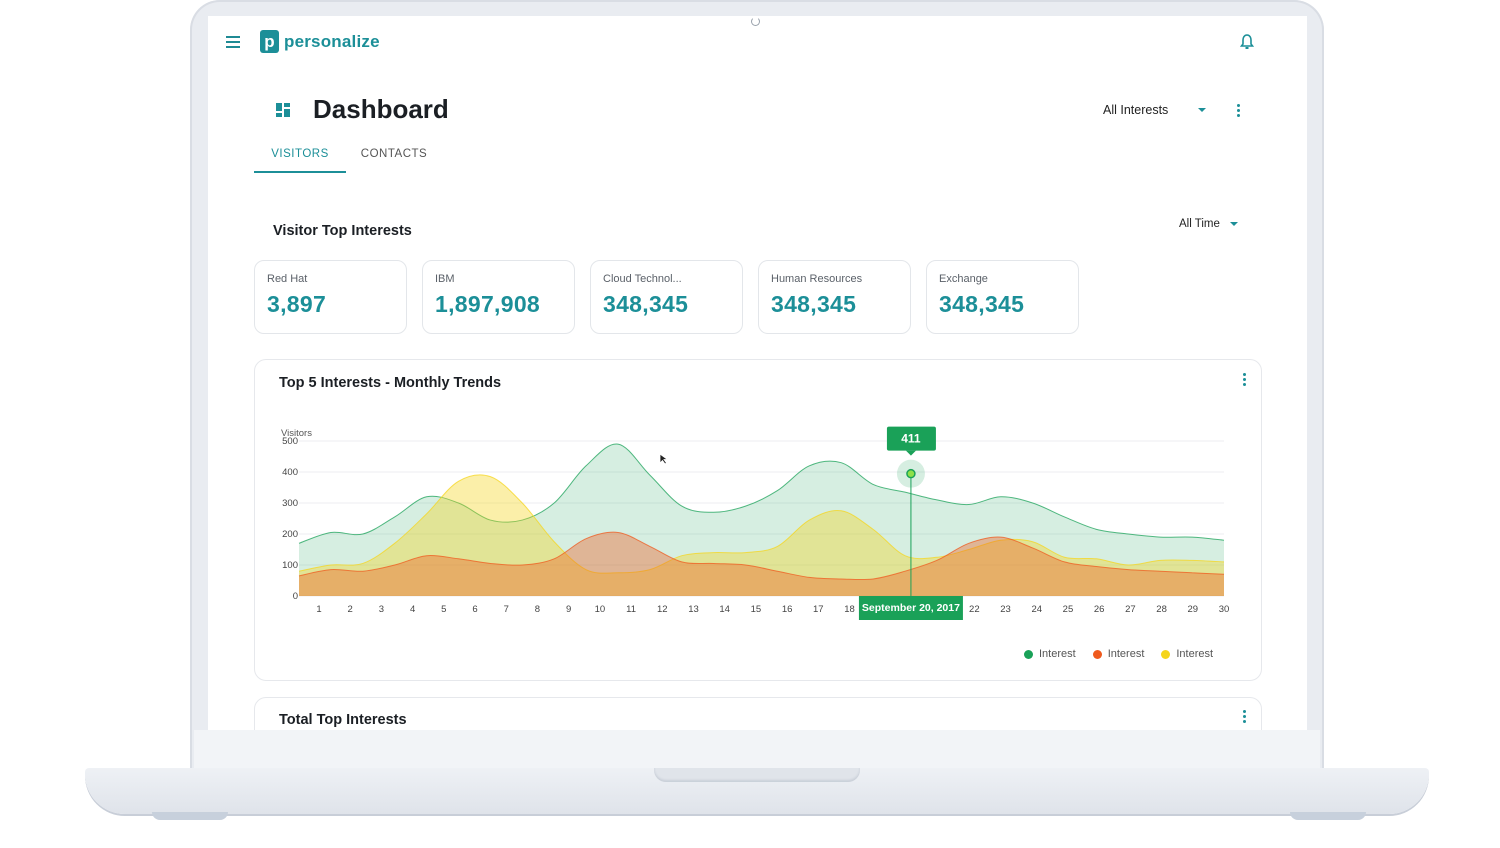  I want to click on card-label: Human Resources, so click(817, 279).